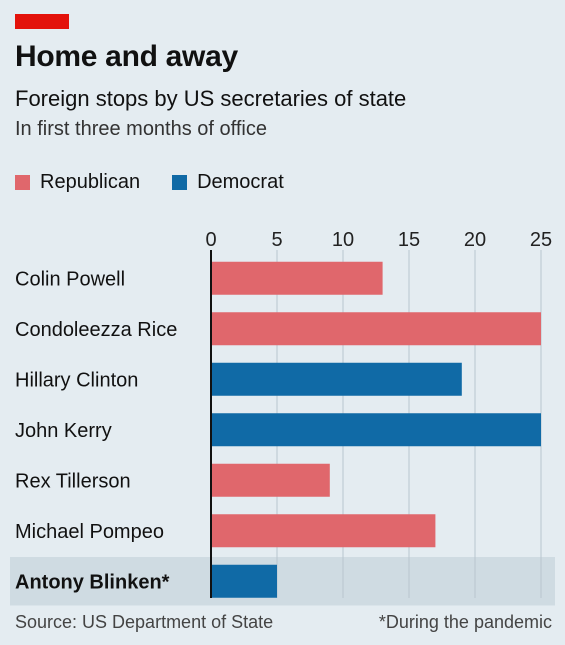  Describe the element at coordinates (73, 481) in the screenshot. I see `category-label: Rex Tillerson` at that location.